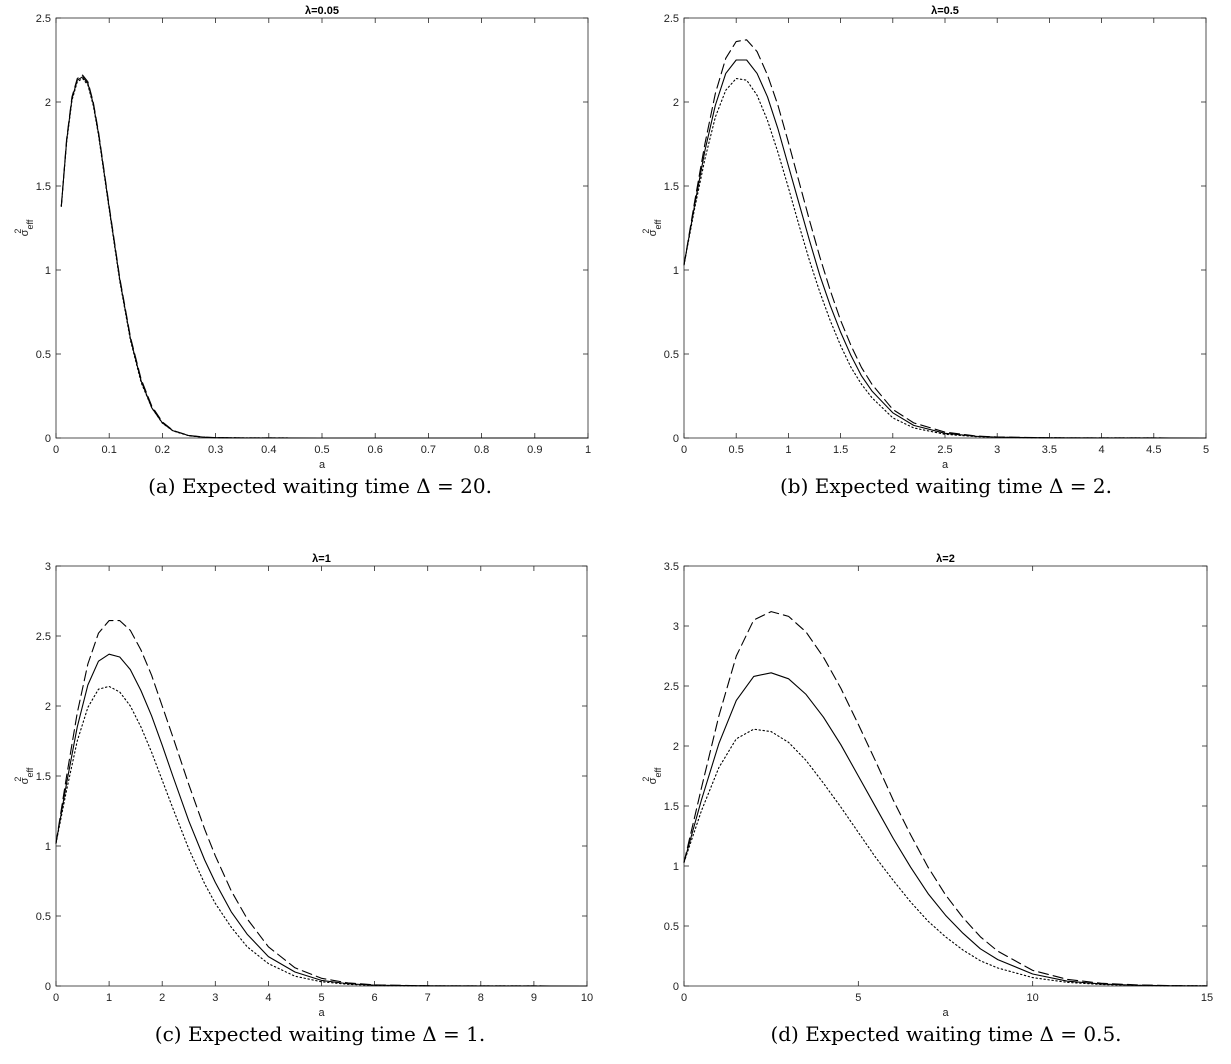  Describe the element at coordinates (534, 998) in the screenshot. I see `x-tick-label: 9` at that location.